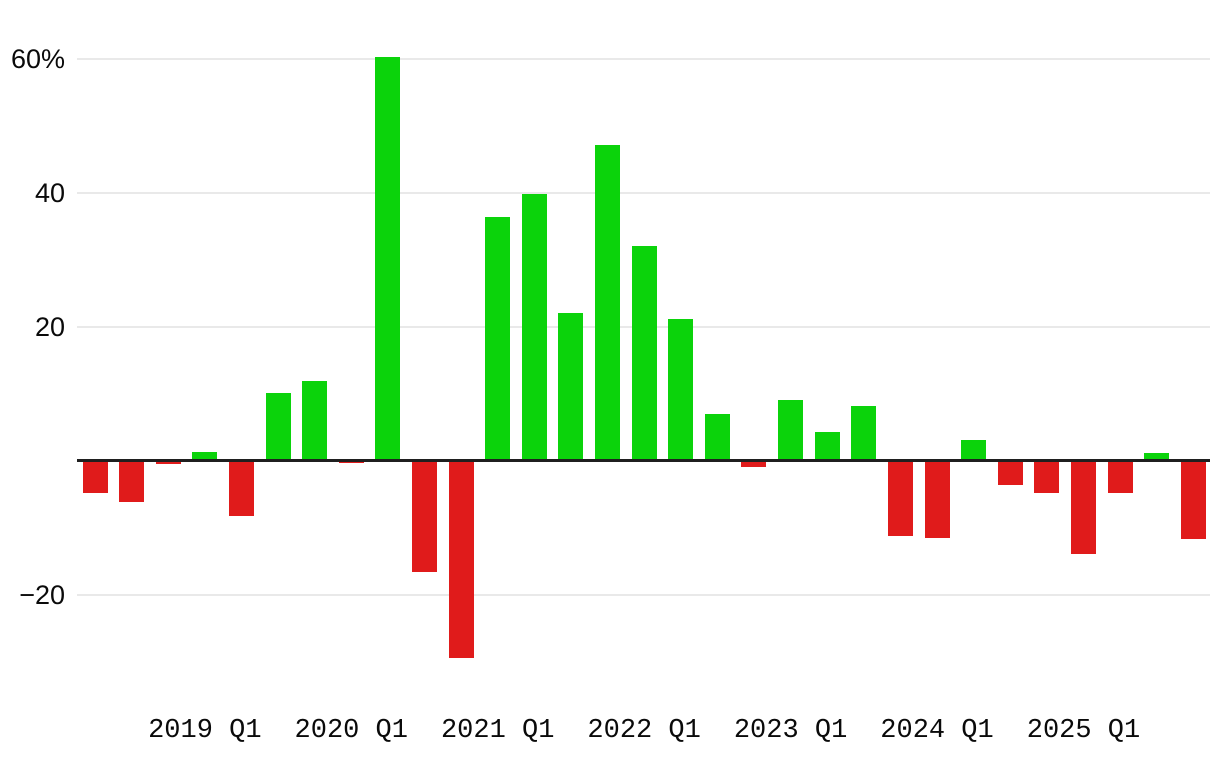 This screenshot has height=774, width=1220. What do you see at coordinates (205, 731) in the screenshot?
I see `x-axis-tick-label: 2019 Q1` at bounding box center [205, 731].